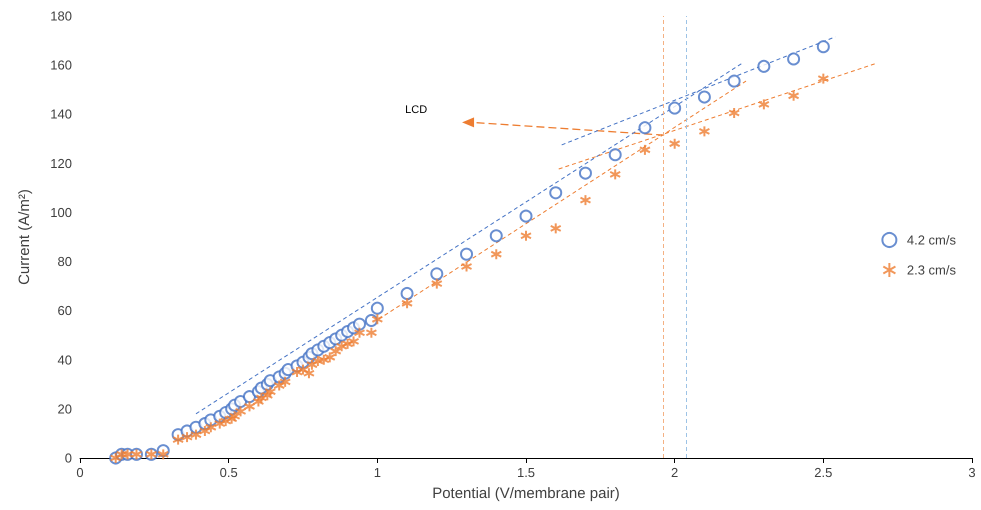 The width and height of the screenshot is (981, 510). Describe the element at coordinates (972, 472) in the screenshot. I see `x-tick-label: 3` at that location.